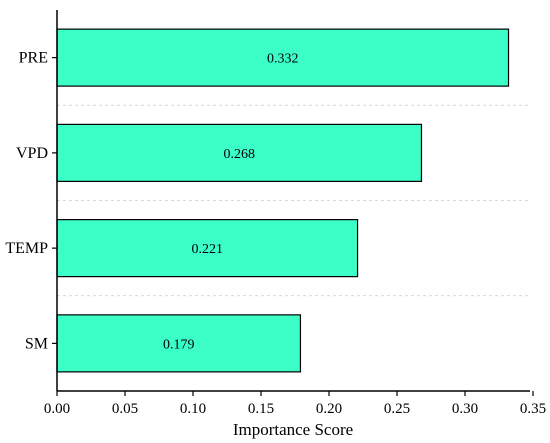  I want to click on bar-value-label: 0.221, so click(208, 249).